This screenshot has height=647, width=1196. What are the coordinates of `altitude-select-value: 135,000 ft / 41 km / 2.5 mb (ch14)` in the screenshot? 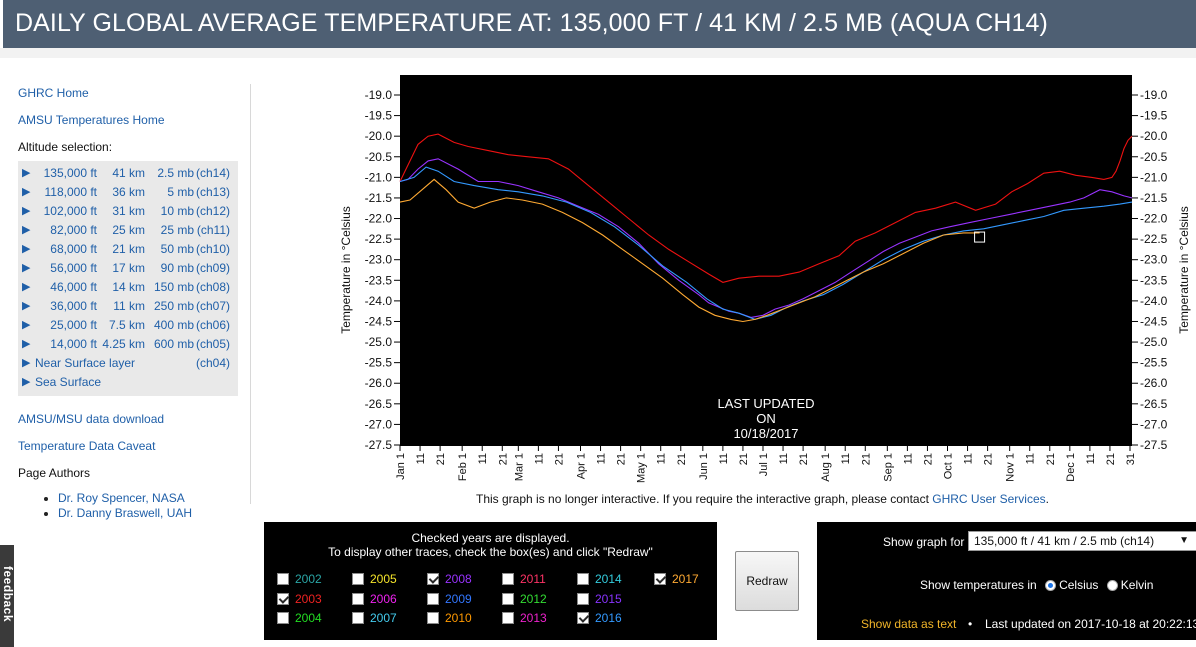 It's located at (1064, 541).